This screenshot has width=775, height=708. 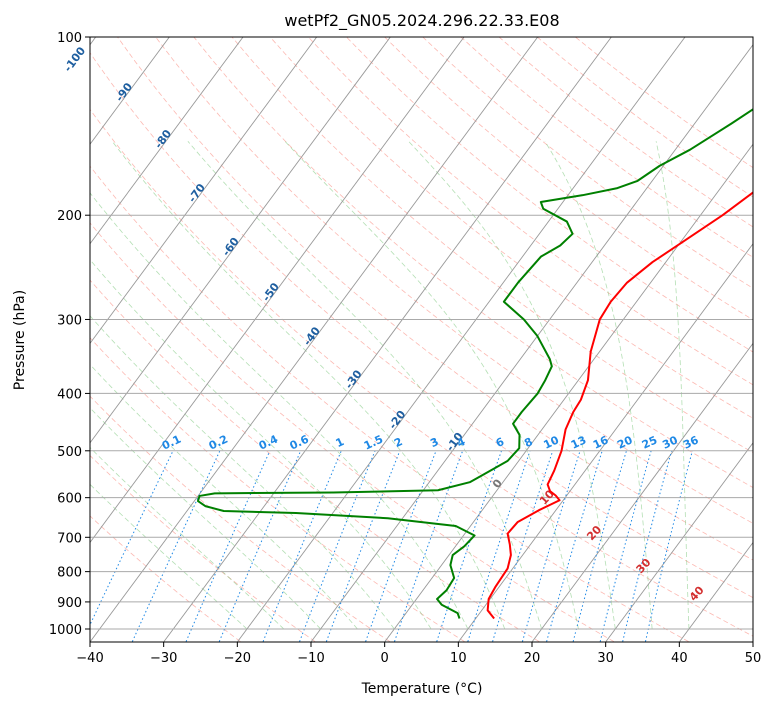 What do you see at coordinates (69, 334) in the screenshot?
I see `y-axis: 100 200 300 400 500 600 700 800 900 1000` at bounding box center [69, 334].